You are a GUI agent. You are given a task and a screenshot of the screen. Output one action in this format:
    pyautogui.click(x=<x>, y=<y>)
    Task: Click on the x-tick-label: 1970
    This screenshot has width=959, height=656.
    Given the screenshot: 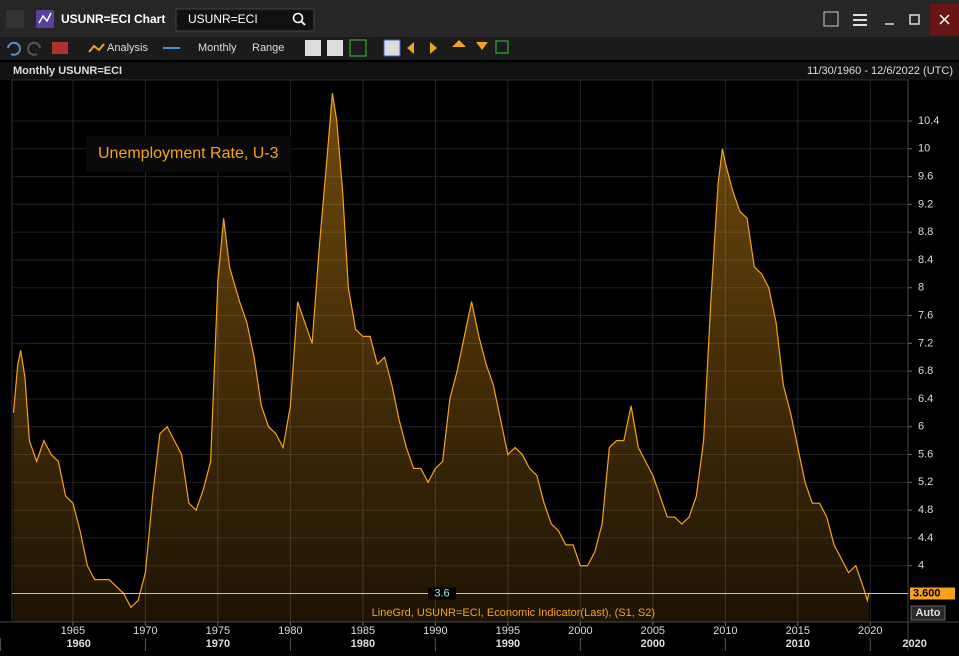 What is the action you would take?
    pyautogui.click(x=145, y=631)
    